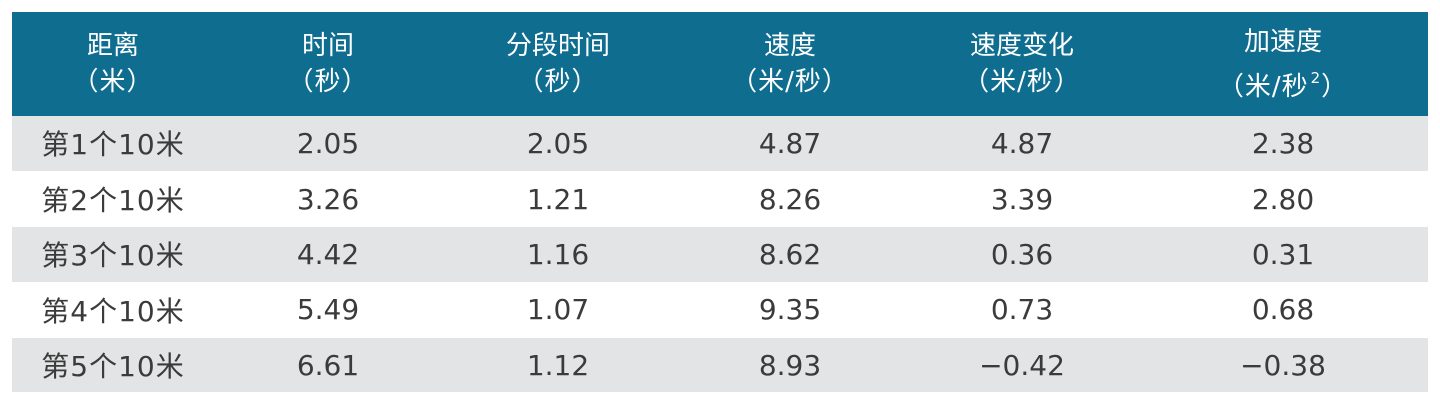  Describe the element at coordinates (790, 365) in the screenshot. I see `cell-speed: 8.93` at that location.